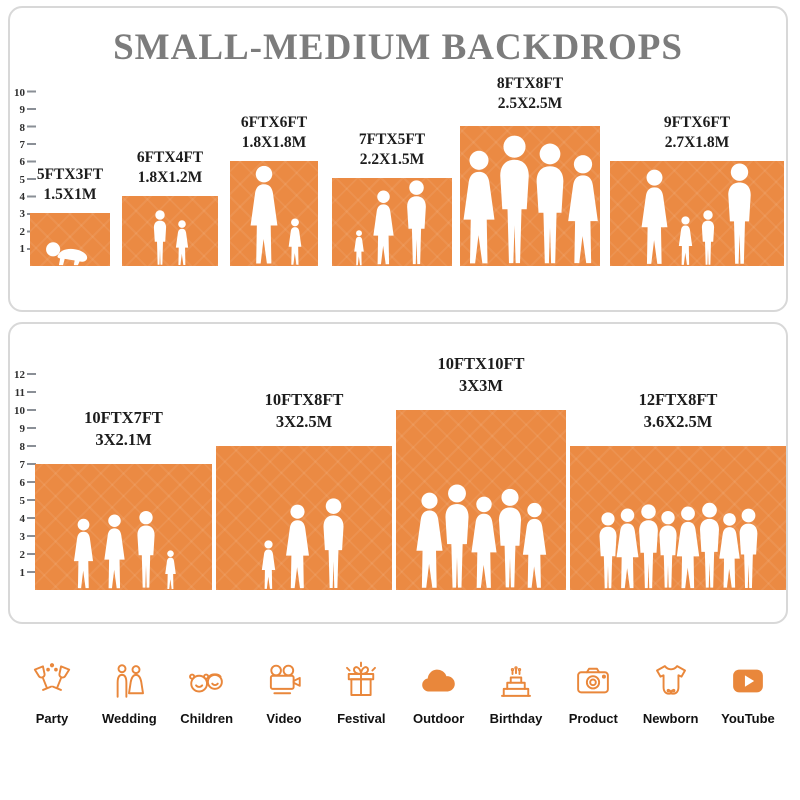 Image resolution: width=800 pixels, height=800 pixels. I want to click on backdrop-bar-12ftx8ft, so click(678, 518).